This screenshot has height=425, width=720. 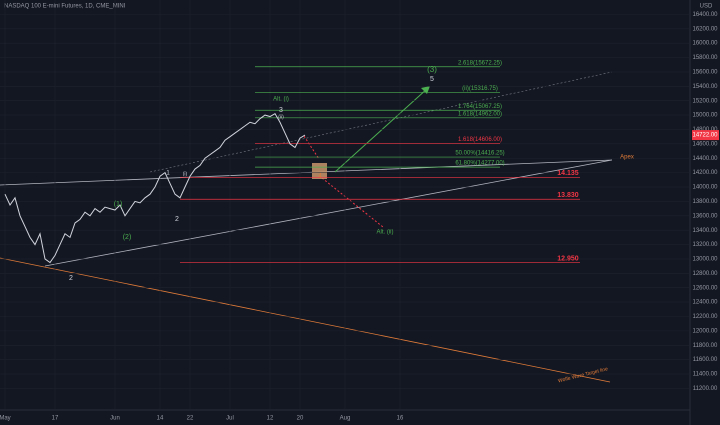 I want to click on wave-label: 1, so click(x=168, y=174).